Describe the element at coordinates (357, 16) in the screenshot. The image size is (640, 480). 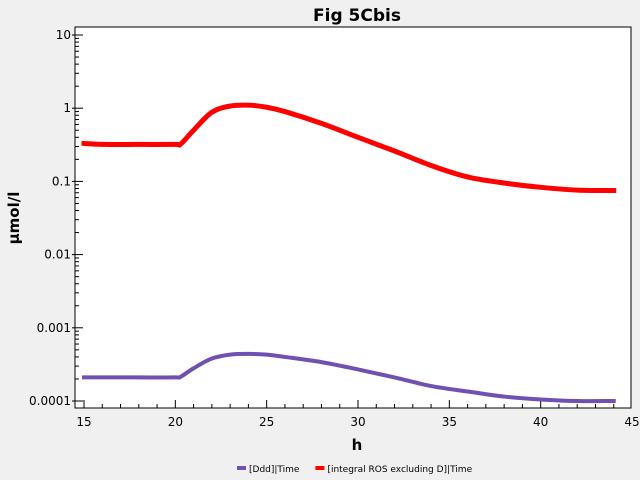
I see `chart-title: Fig 5Cbis` at that location.